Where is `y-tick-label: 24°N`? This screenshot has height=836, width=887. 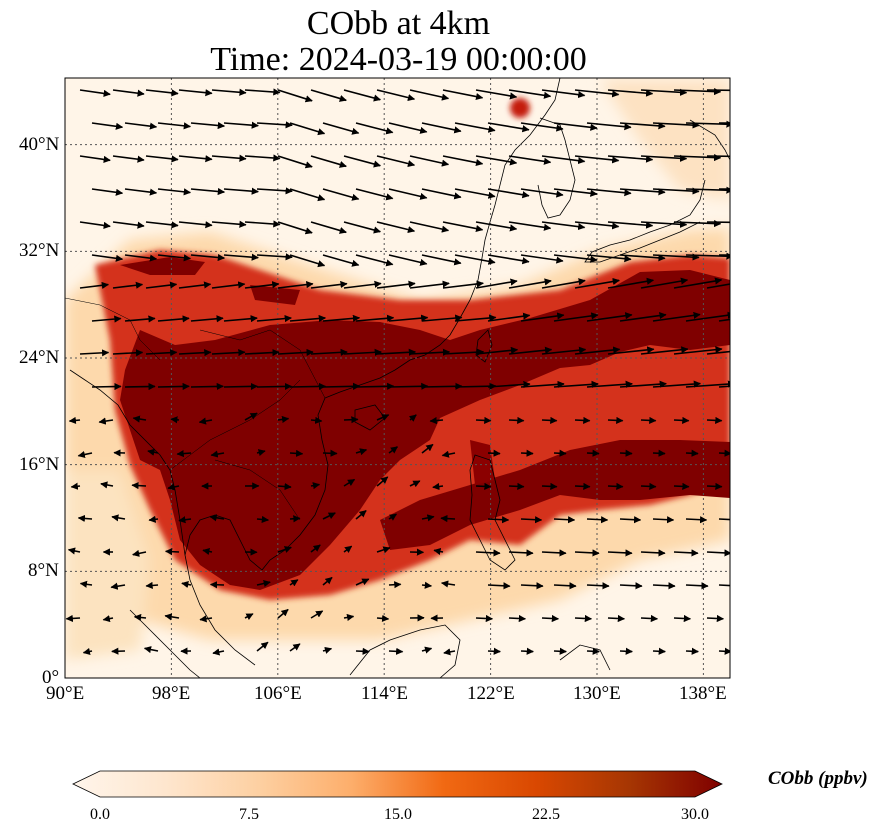
y-tick-label: 24°N is located at coordinates (39, 357).